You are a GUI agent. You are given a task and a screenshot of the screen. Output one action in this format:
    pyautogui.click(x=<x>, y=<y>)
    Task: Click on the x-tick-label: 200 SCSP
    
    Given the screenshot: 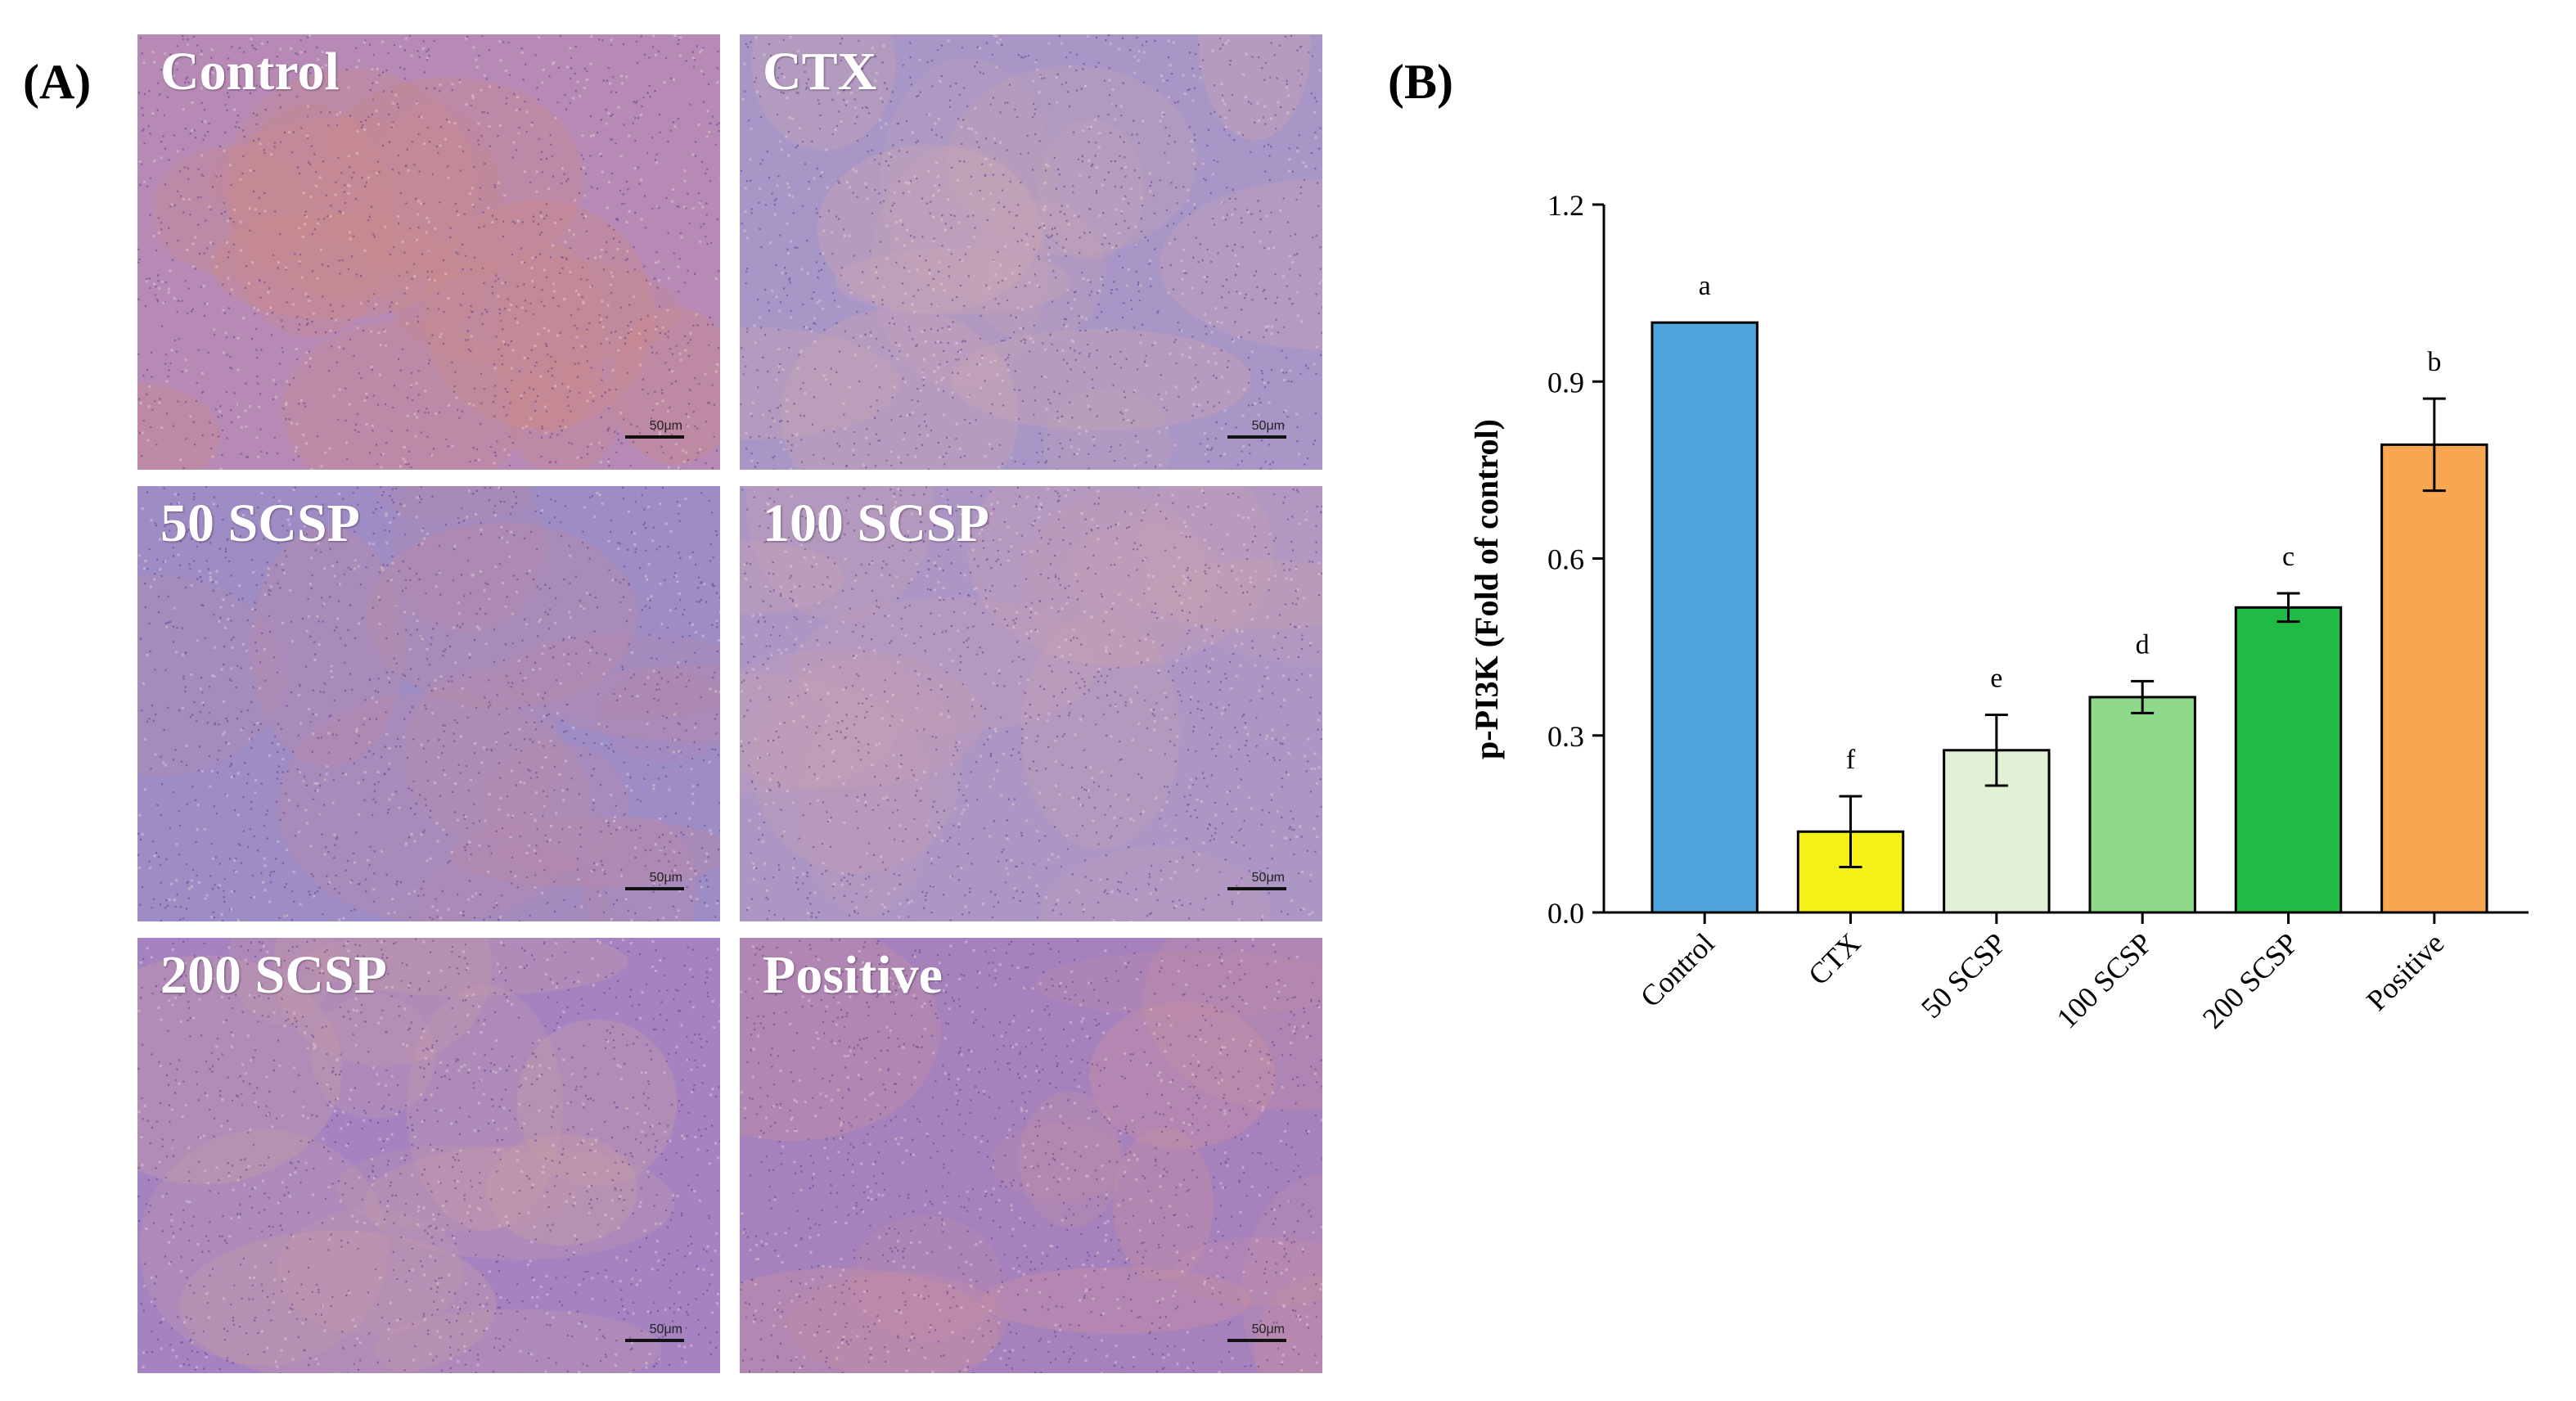 What is the action you would take?
    pyautogui.click(x=2250, y=980)
    